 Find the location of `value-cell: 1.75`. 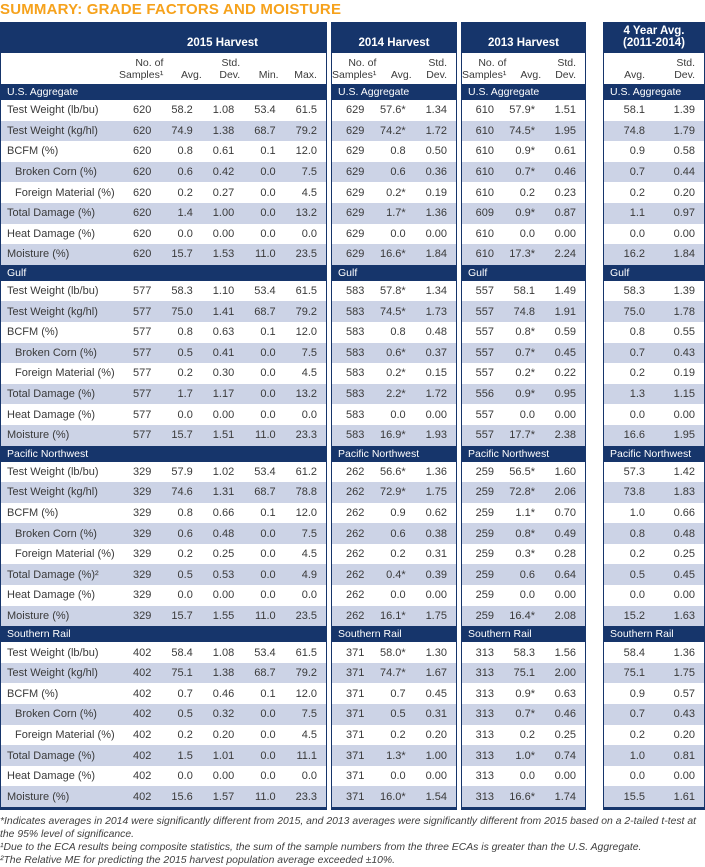

value-cell: 1.75 is located at coordinates (436, 492).